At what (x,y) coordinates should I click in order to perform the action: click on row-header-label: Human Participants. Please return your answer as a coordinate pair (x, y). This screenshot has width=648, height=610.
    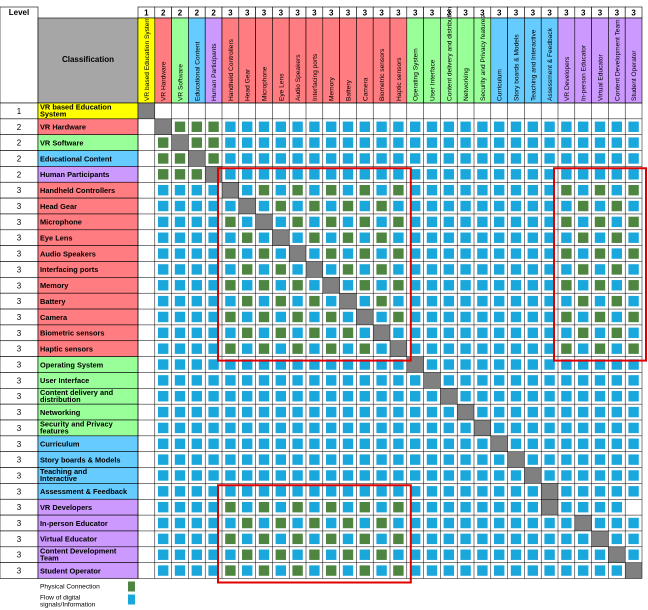
    Looking at the image, I should click on (74, 174).